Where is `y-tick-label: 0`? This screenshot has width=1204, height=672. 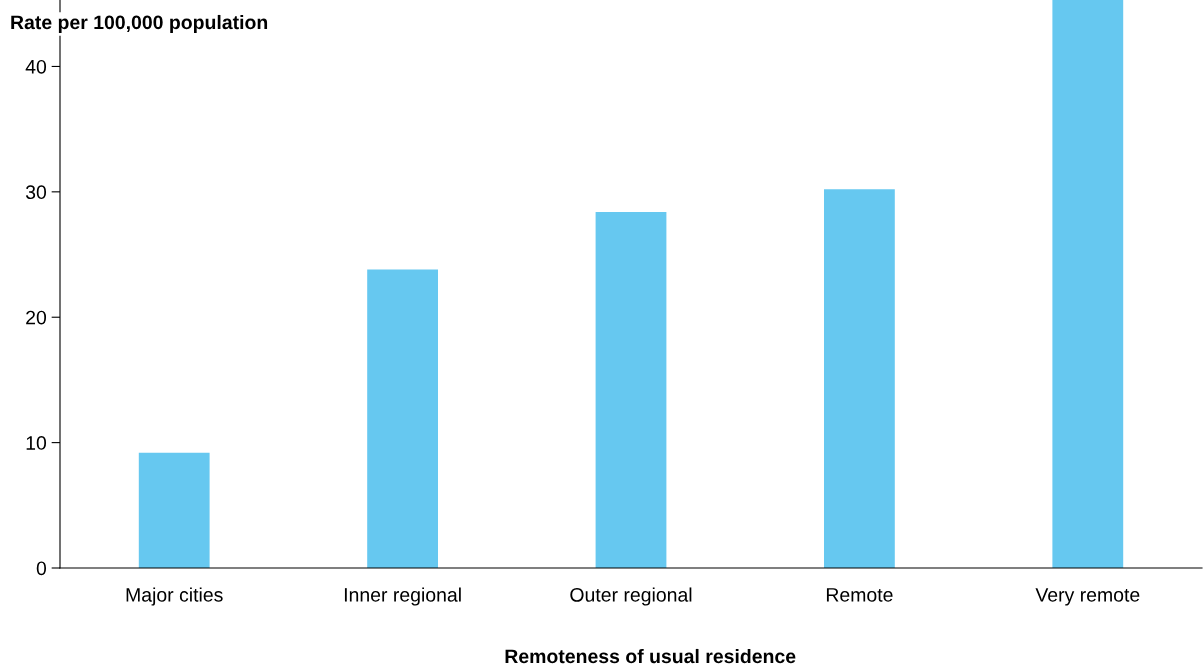
y-tick-label: 0 is located at coordinates (41, 568).